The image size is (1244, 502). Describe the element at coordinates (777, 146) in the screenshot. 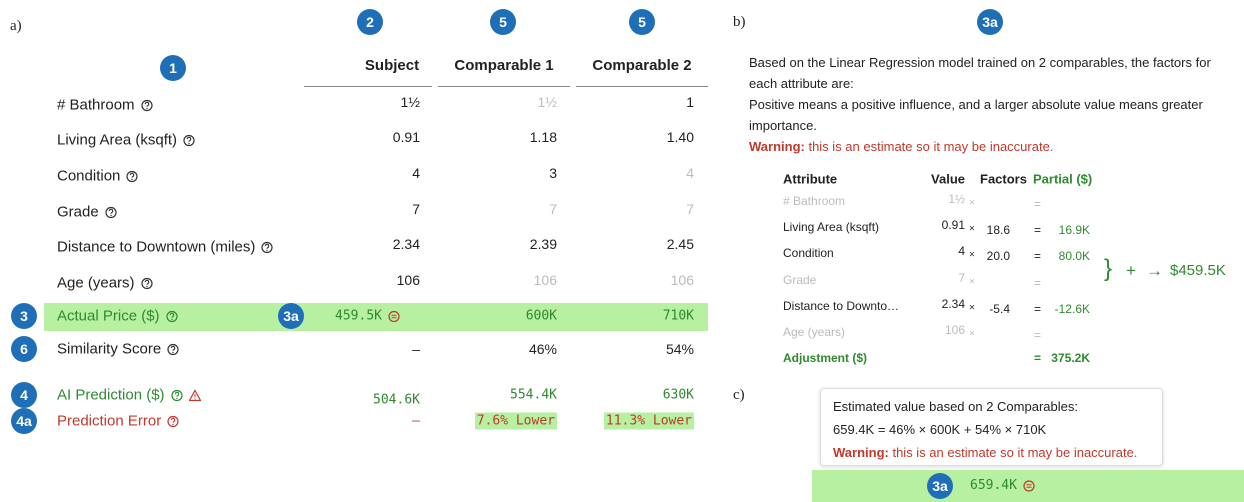

I see `warning-label: Warning:` at that location.